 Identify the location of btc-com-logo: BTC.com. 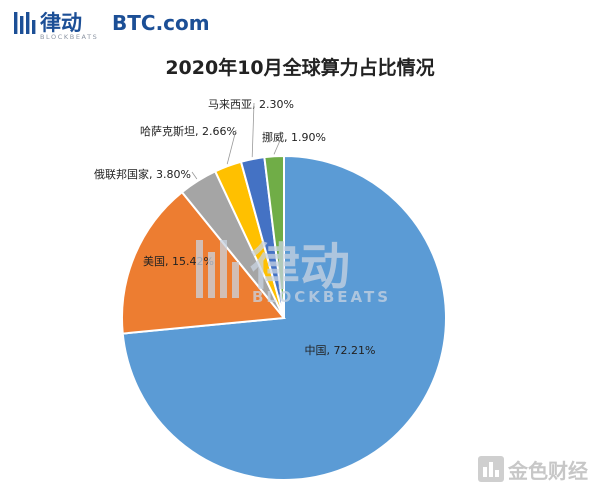
(161, 23).